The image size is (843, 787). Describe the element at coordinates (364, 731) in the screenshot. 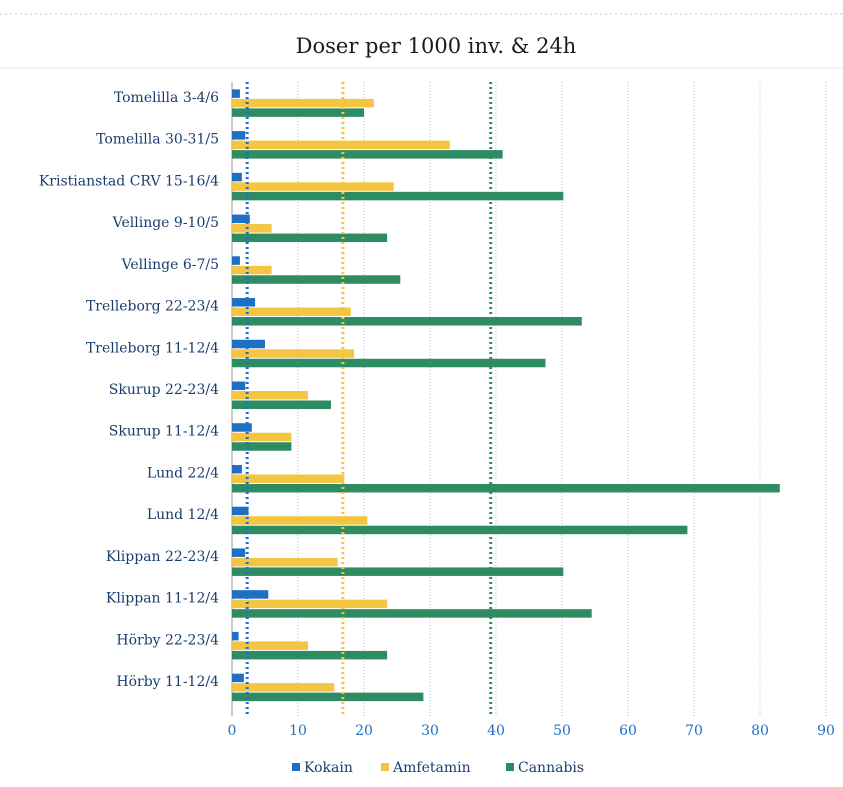

I see `x-tick-label: 20` at that location.